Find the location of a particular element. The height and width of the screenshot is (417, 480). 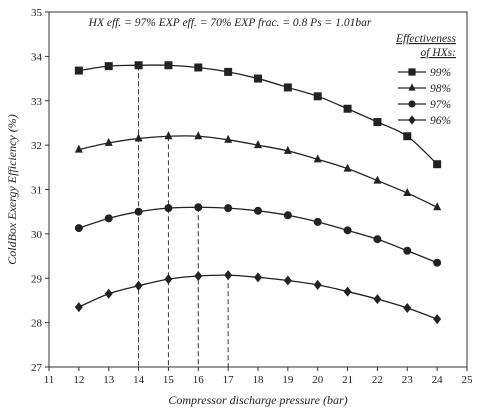

x-tick-label: 15 is located at coordinates (169, 380).